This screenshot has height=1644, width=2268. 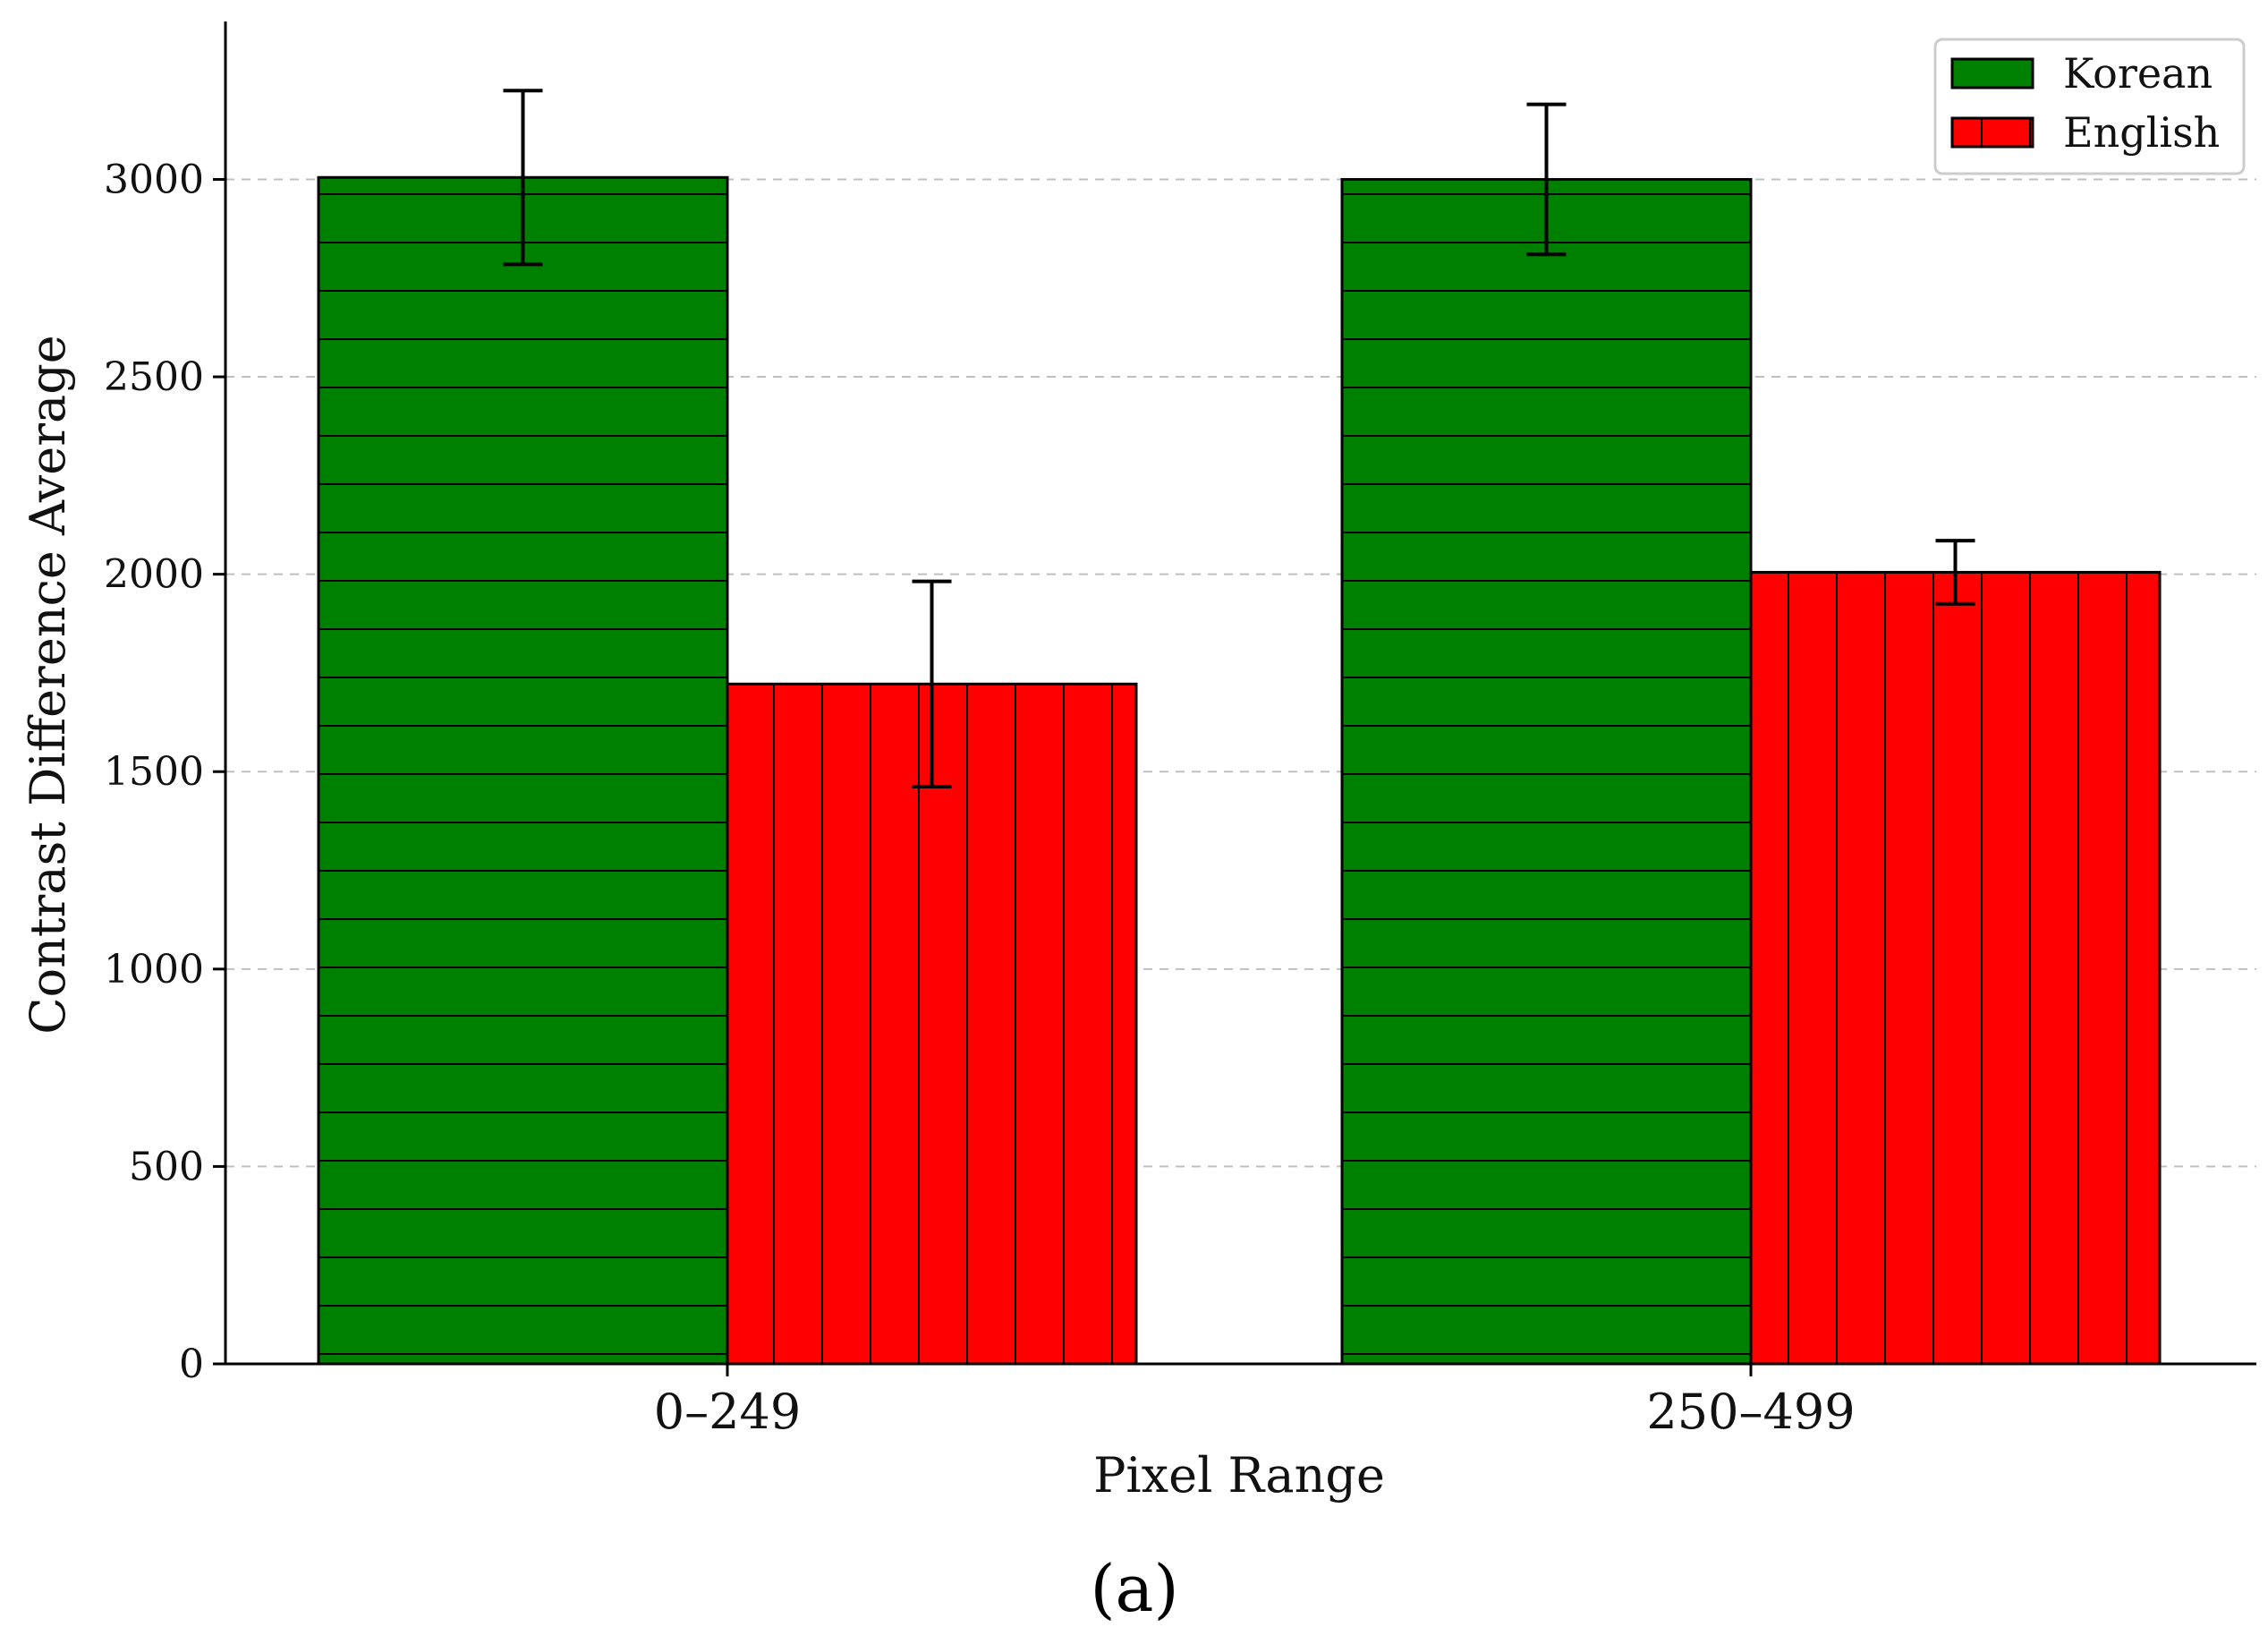 I want to click on x-tick-label-0: 0–249, so click(x=727, y=1412).